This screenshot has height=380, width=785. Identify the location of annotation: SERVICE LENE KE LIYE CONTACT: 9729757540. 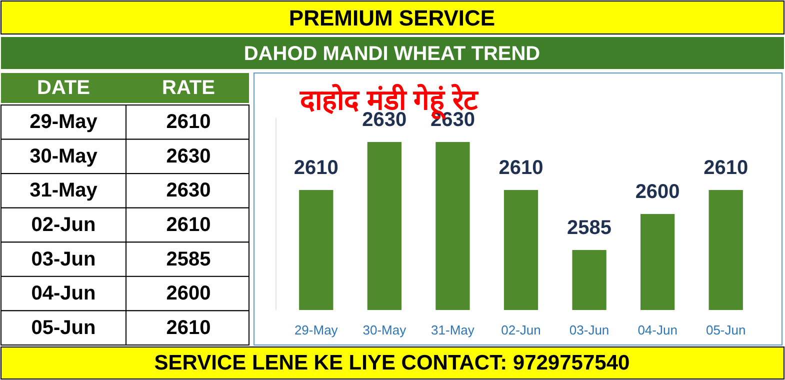
(392, 363).